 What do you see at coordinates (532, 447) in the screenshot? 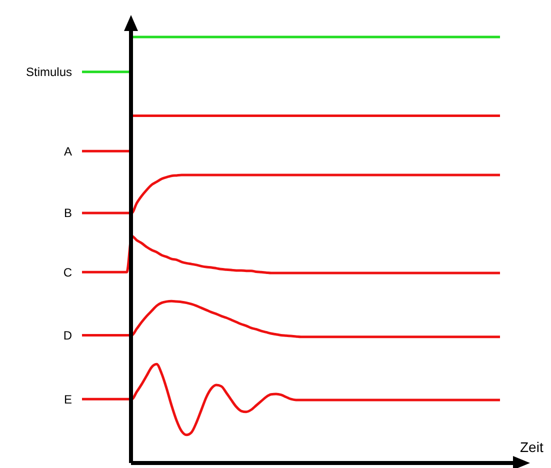
I see `x-axis-title: Zeit` at bounding box center [532, 447].